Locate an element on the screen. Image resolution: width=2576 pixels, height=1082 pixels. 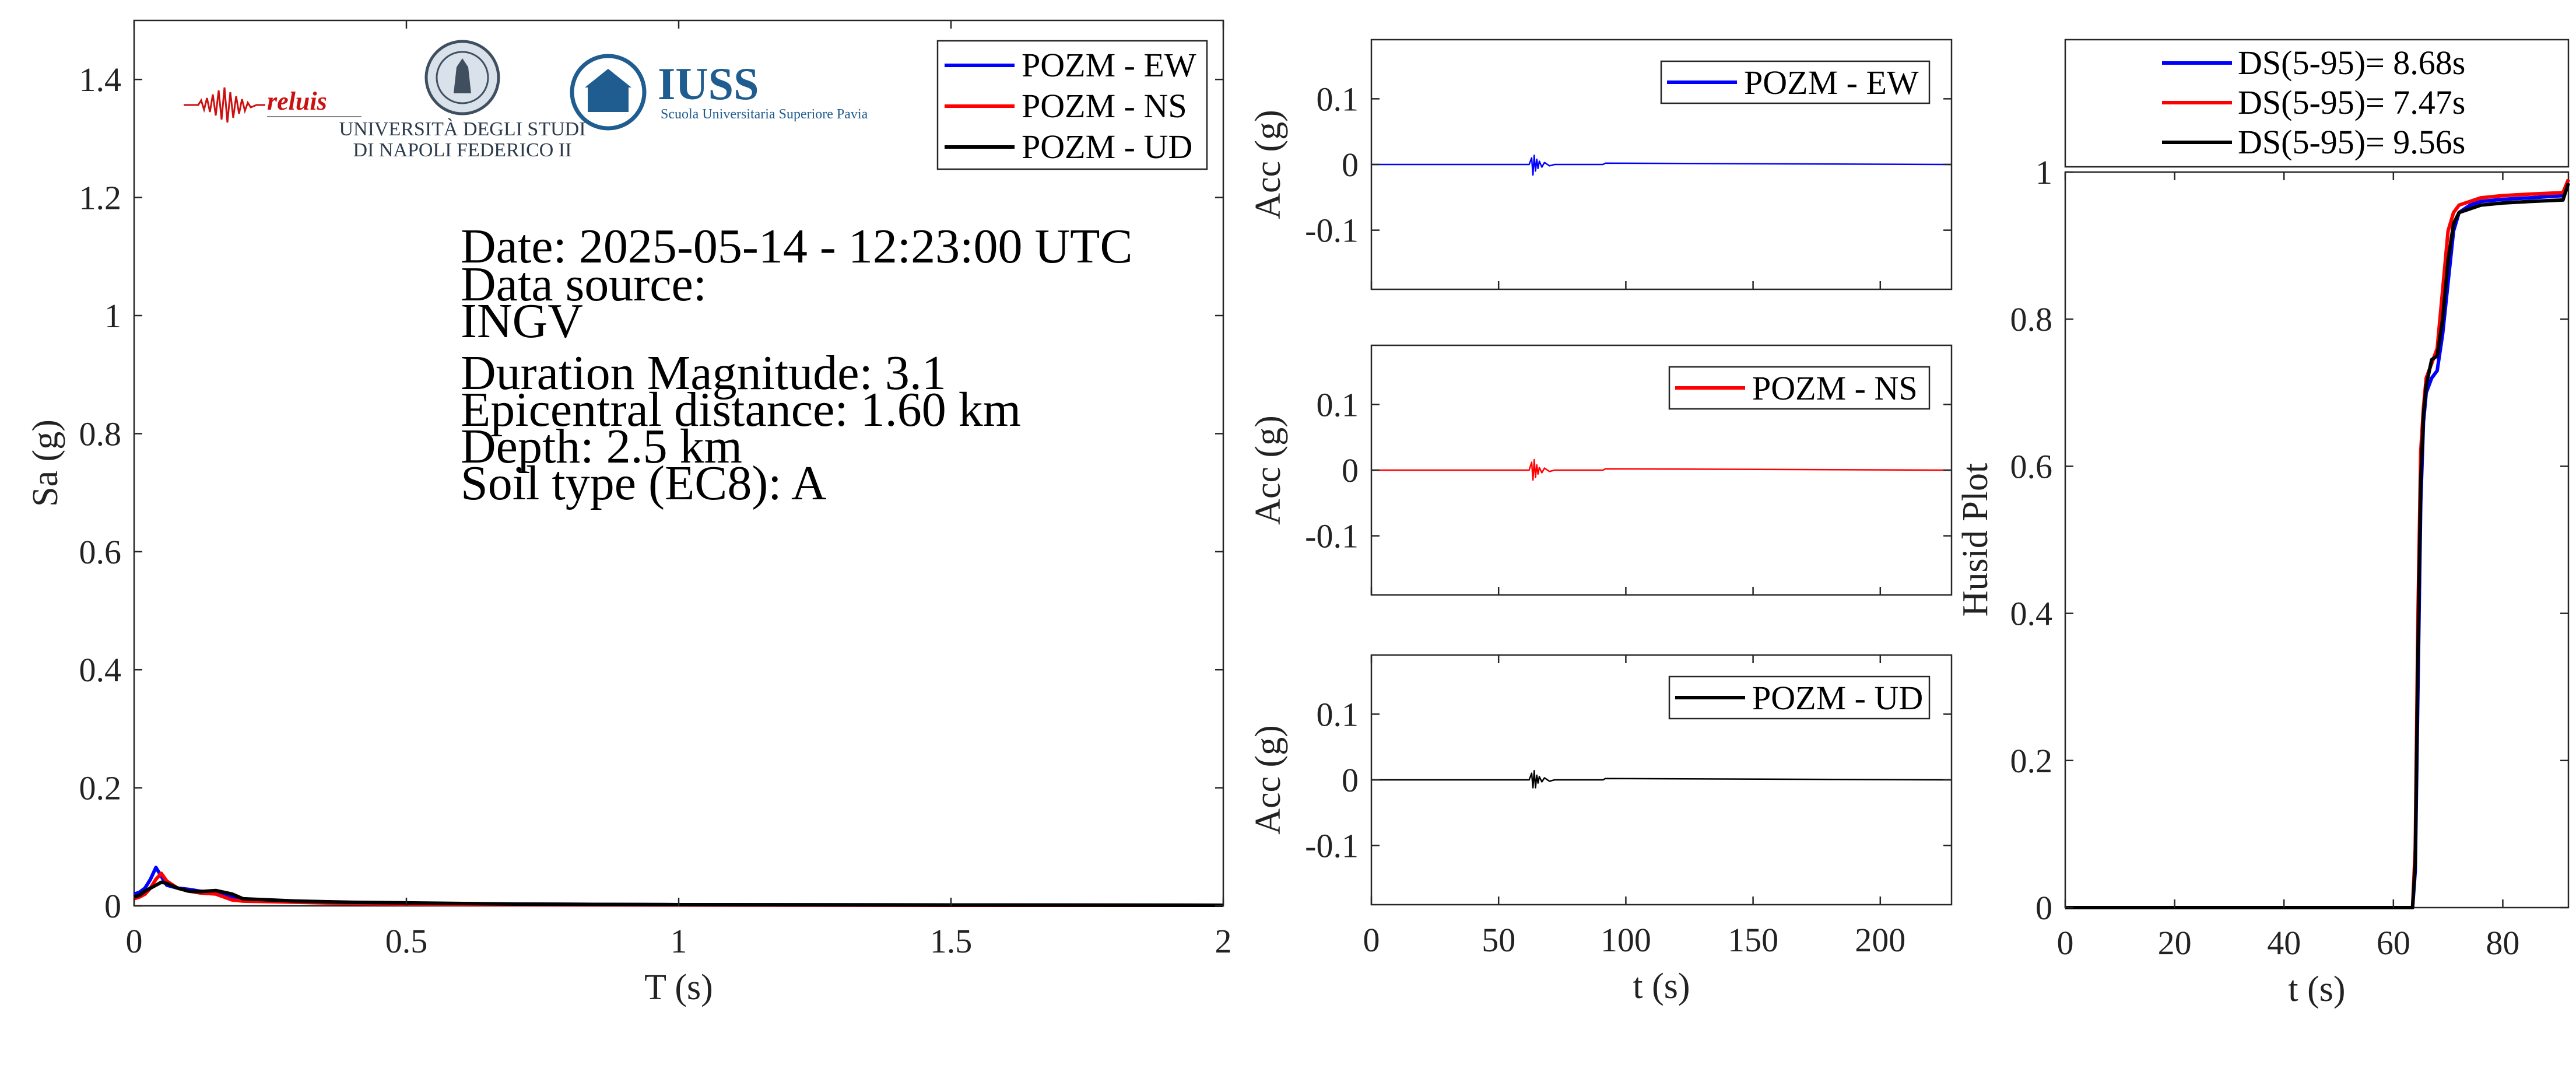
acc-ew-legend: POZM - EW is located at coordinates (1795, 82).